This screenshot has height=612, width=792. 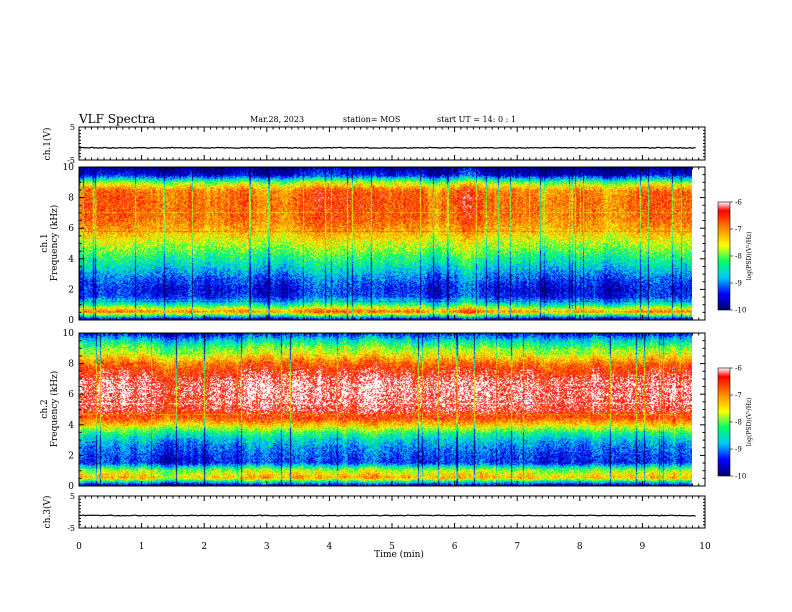 I want to click on x-tick-label: 2, so click(x=204, y=547).